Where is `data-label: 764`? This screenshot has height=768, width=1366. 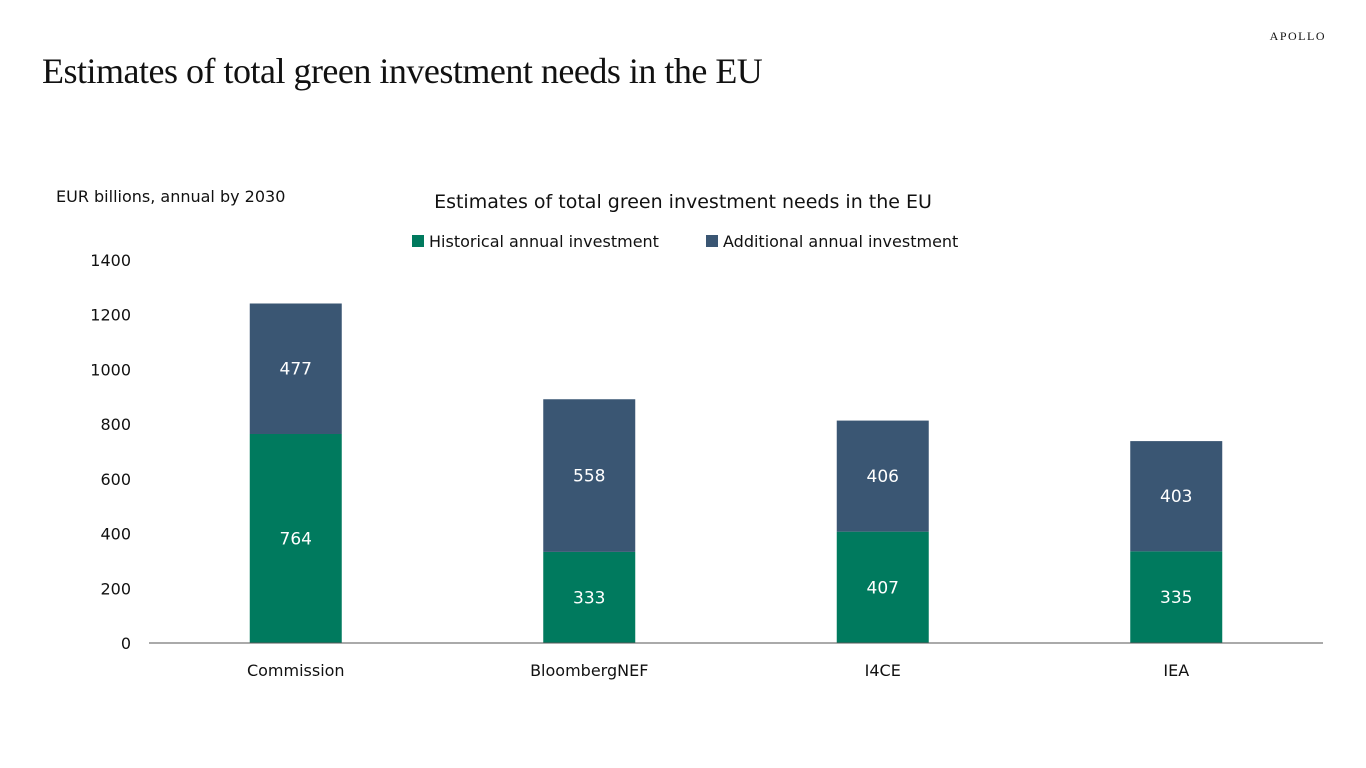
data-label: 764 is located at coordinates (296, 539).